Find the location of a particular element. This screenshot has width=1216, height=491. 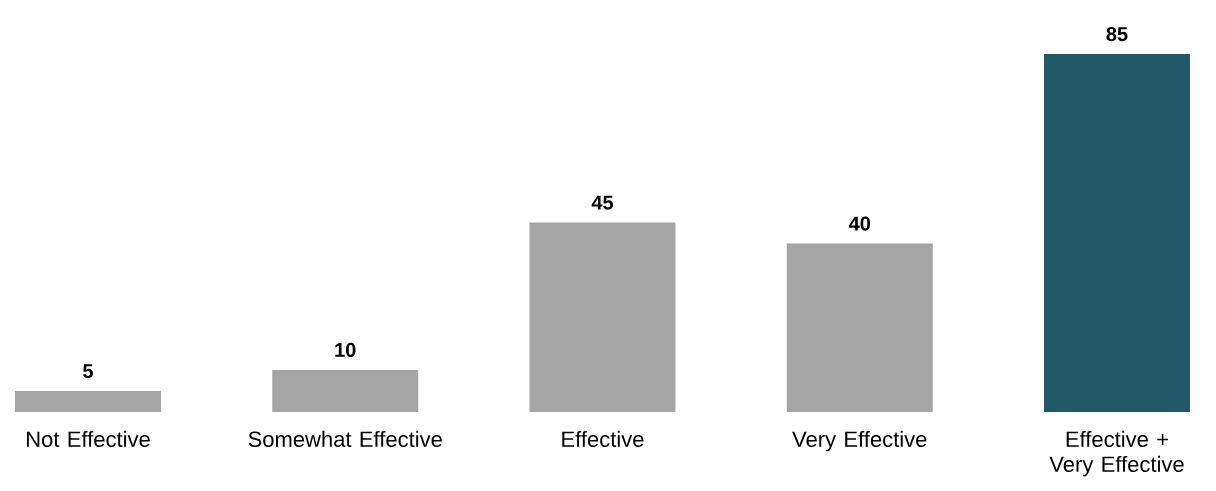

x-tick-label: Effective is located at coordinates (603, 439).